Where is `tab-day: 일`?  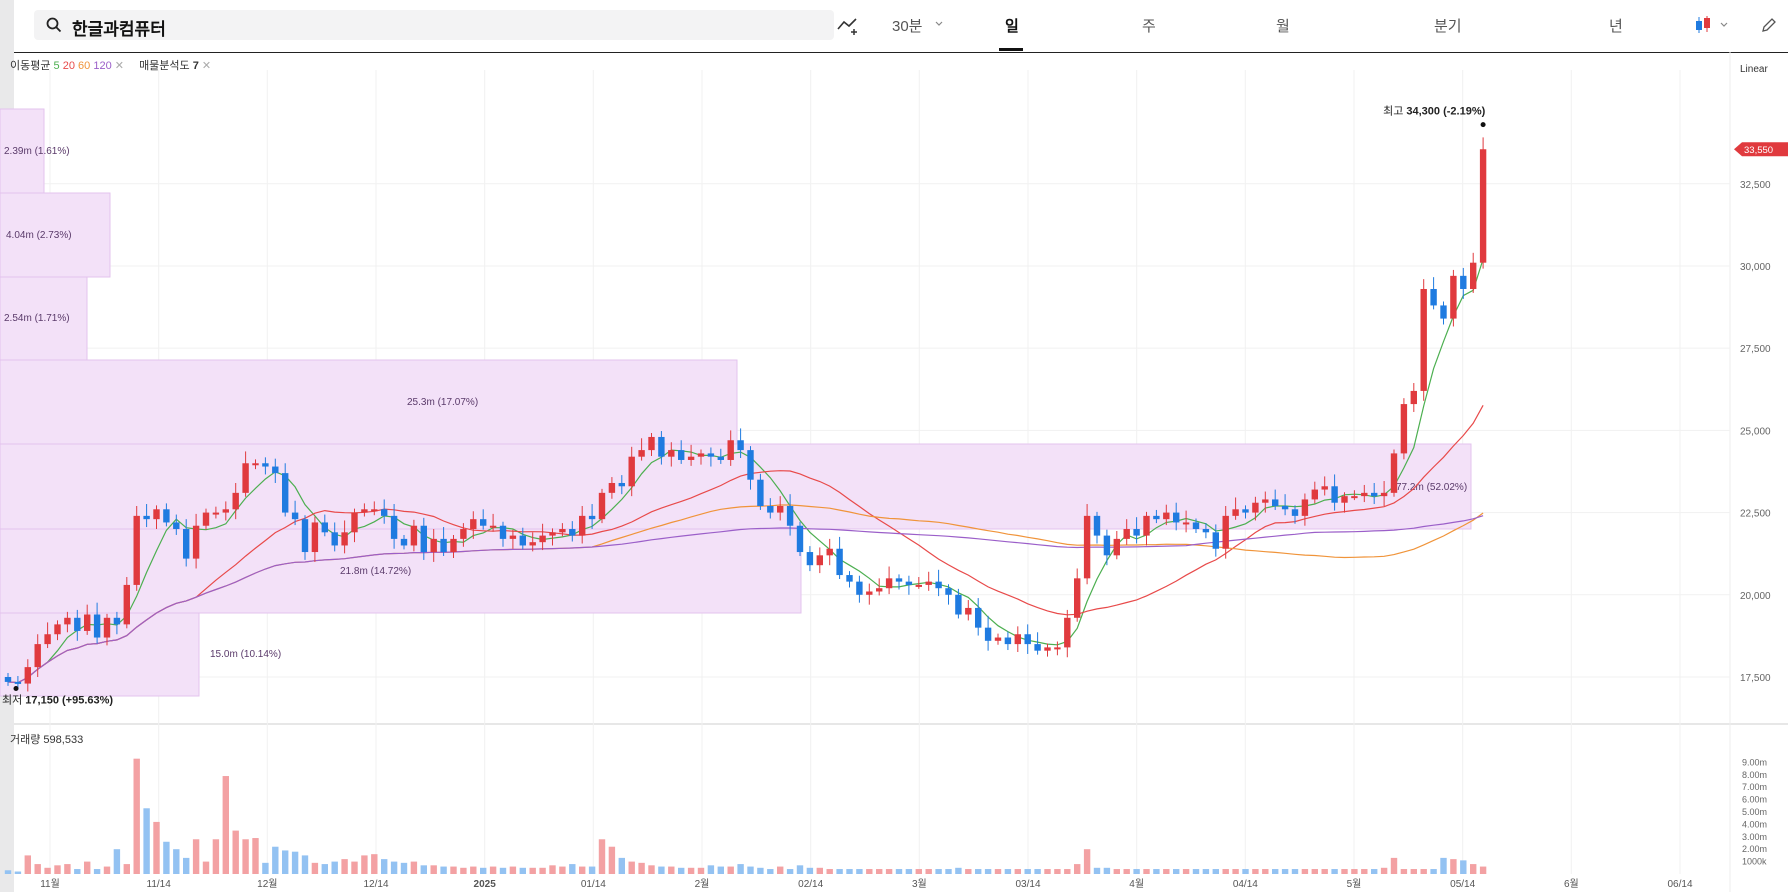
tab-day: 일 is located at coordinates (1012, 26).